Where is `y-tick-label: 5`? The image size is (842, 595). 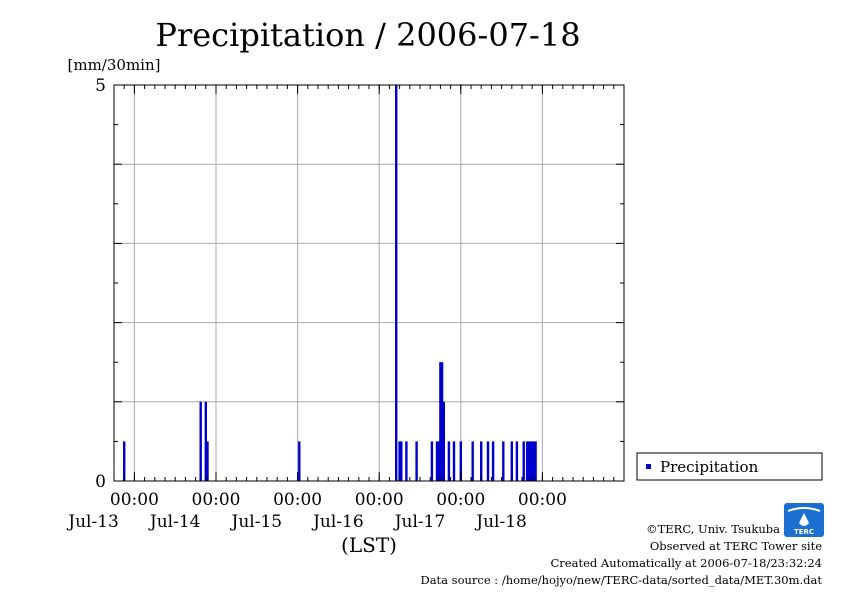
y-tick-label: 5 is located at coordinates (100, 86).